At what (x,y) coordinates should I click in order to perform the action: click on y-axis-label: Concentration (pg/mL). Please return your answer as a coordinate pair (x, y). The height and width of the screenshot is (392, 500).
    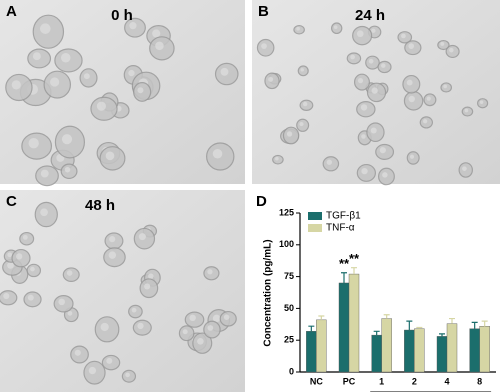
    Looking at the image, I should click on (268, 292).